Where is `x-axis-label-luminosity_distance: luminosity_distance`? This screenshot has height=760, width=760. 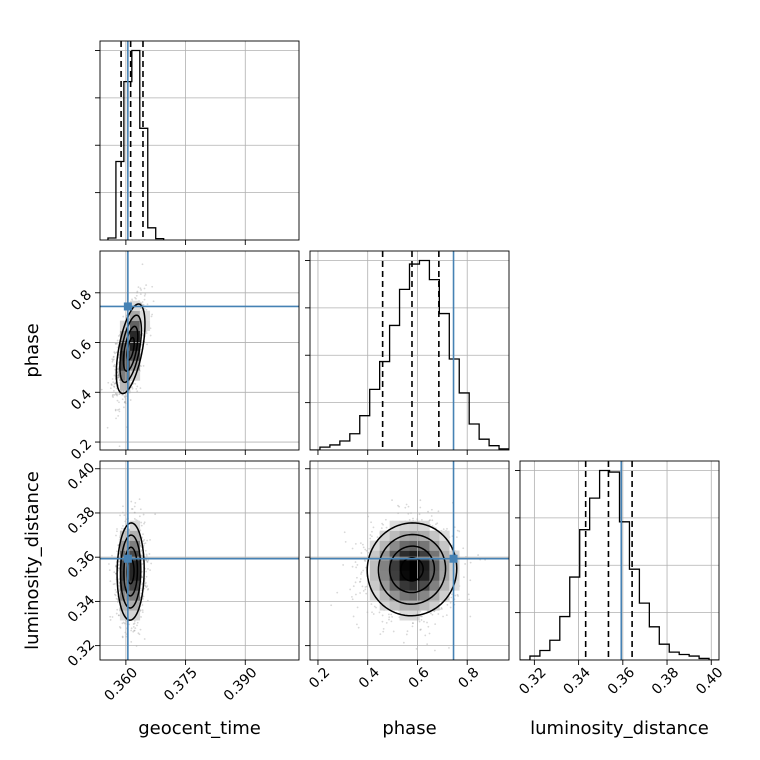 x-axis-label-luminosity_distance: luminosity_distance is located at coordinates (619, 728).